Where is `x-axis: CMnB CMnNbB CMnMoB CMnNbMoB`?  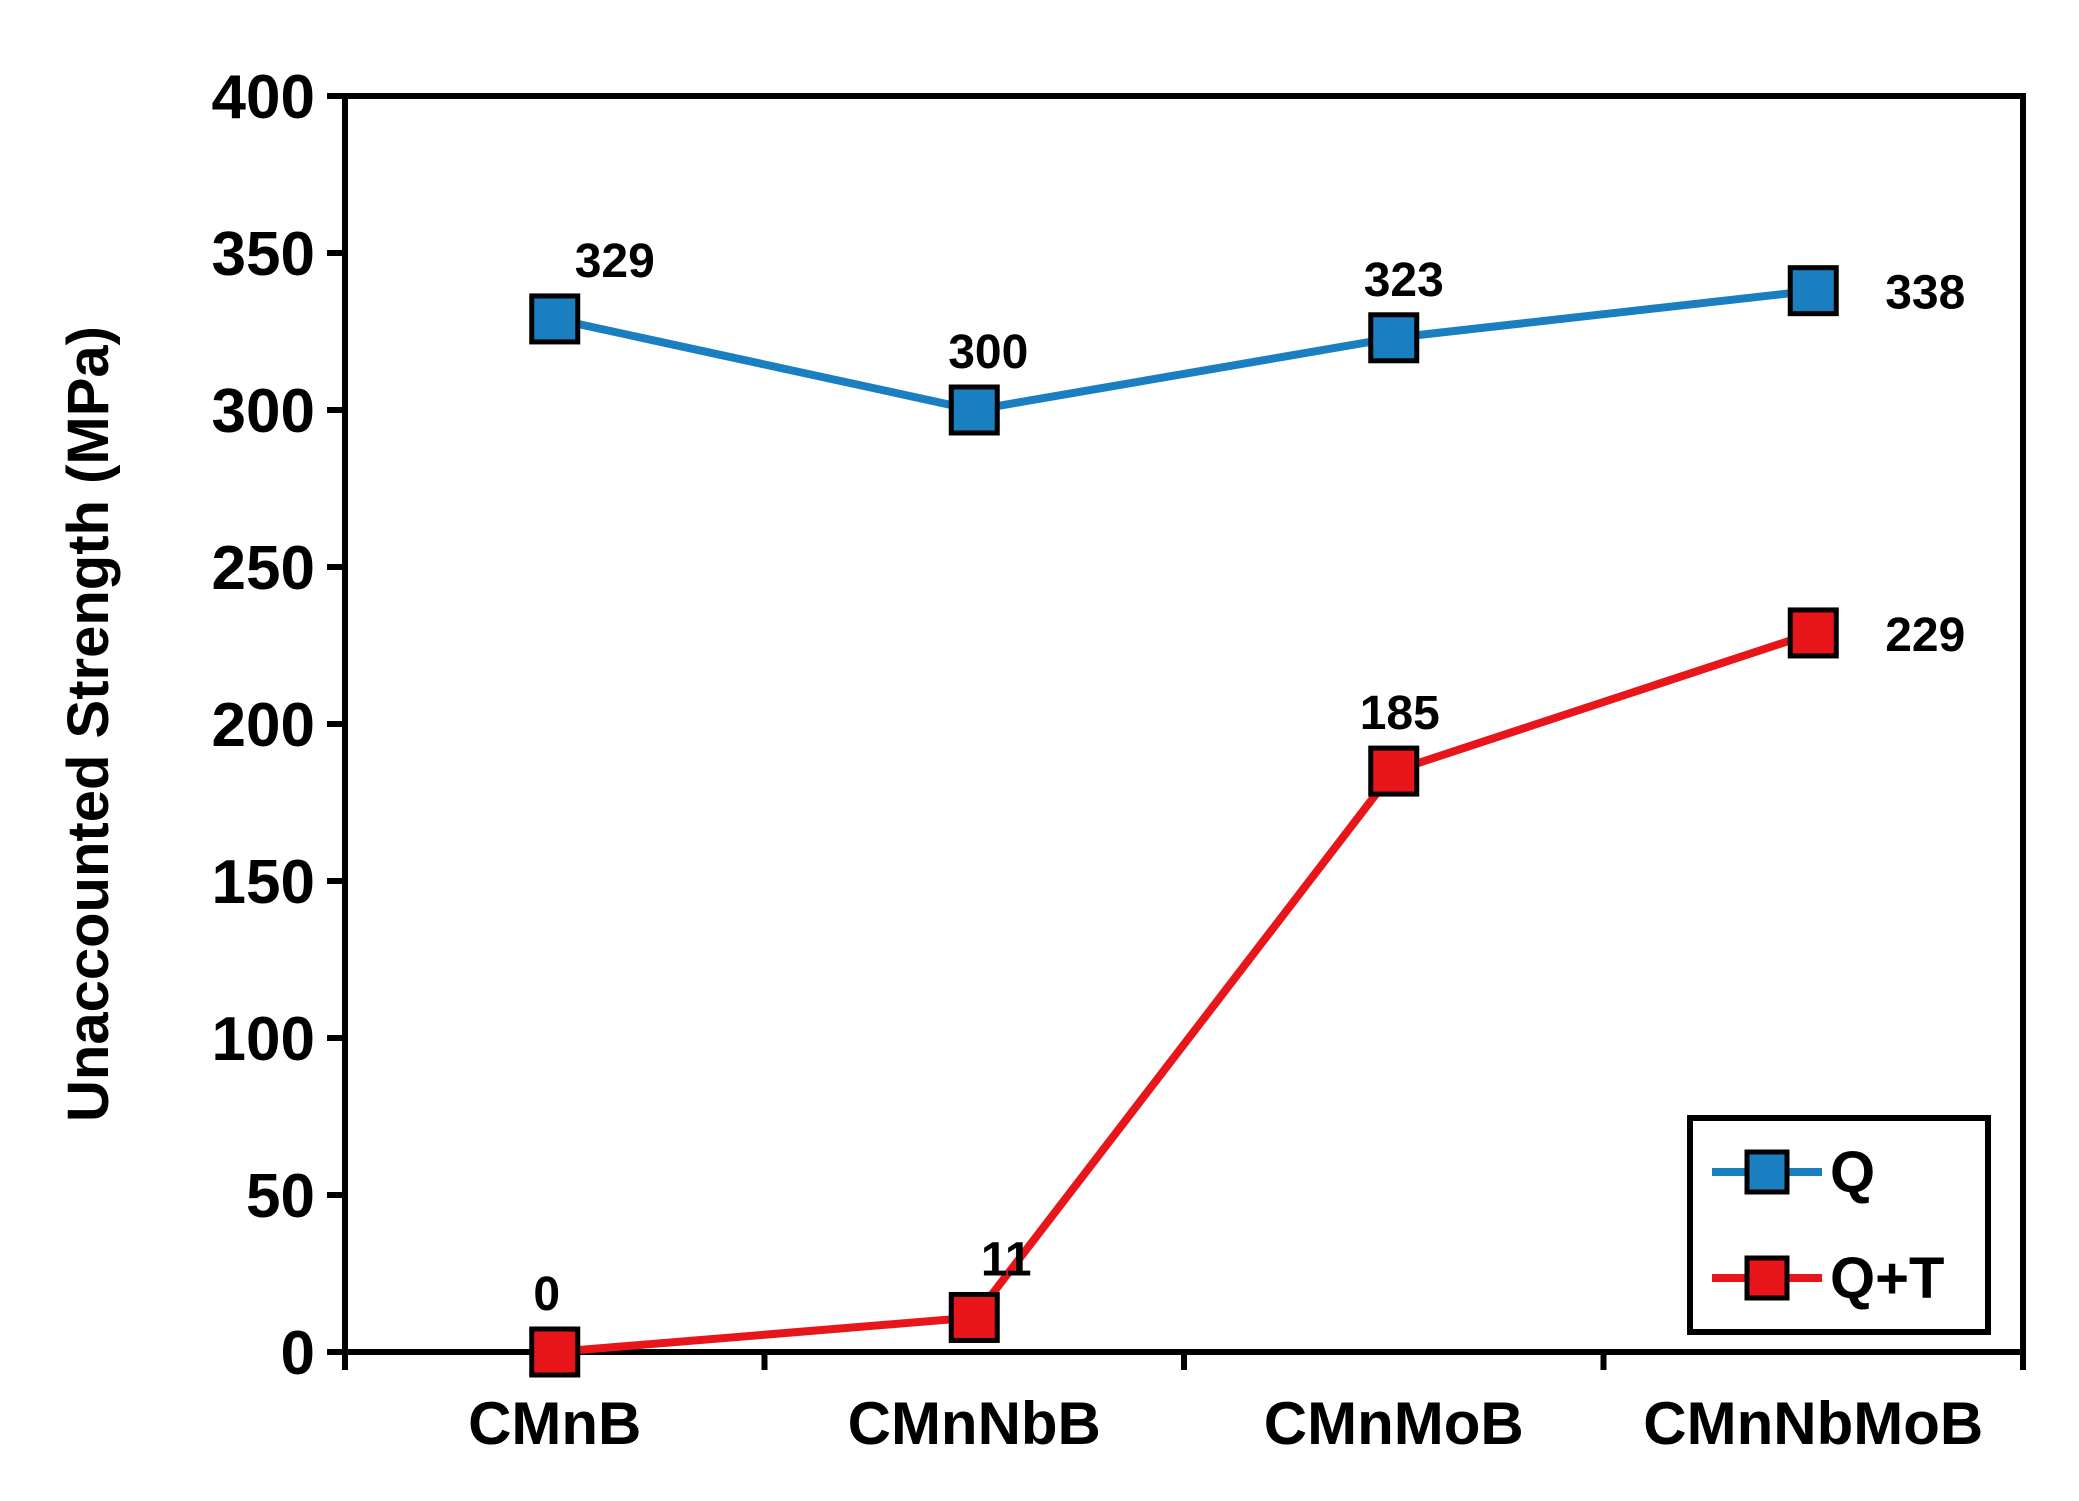 x-axis: CMnB CMnNbB CMnMoB CMnNbMoB is located at coordinates (1184, 1404).